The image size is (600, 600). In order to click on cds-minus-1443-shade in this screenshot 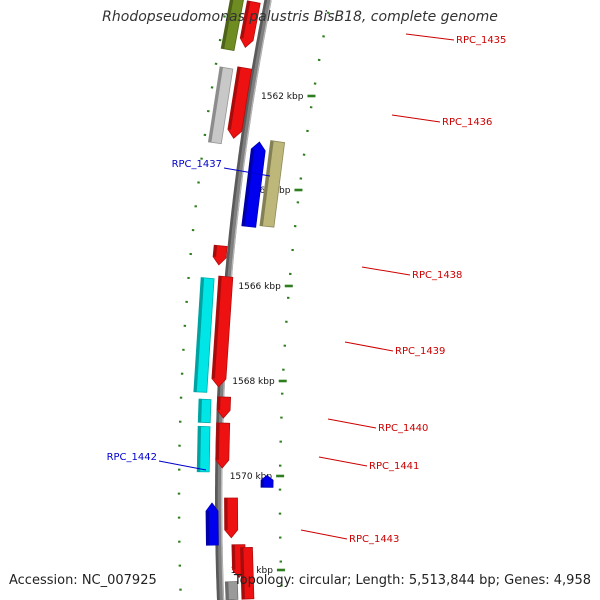, I will do `click(208, 528)`.